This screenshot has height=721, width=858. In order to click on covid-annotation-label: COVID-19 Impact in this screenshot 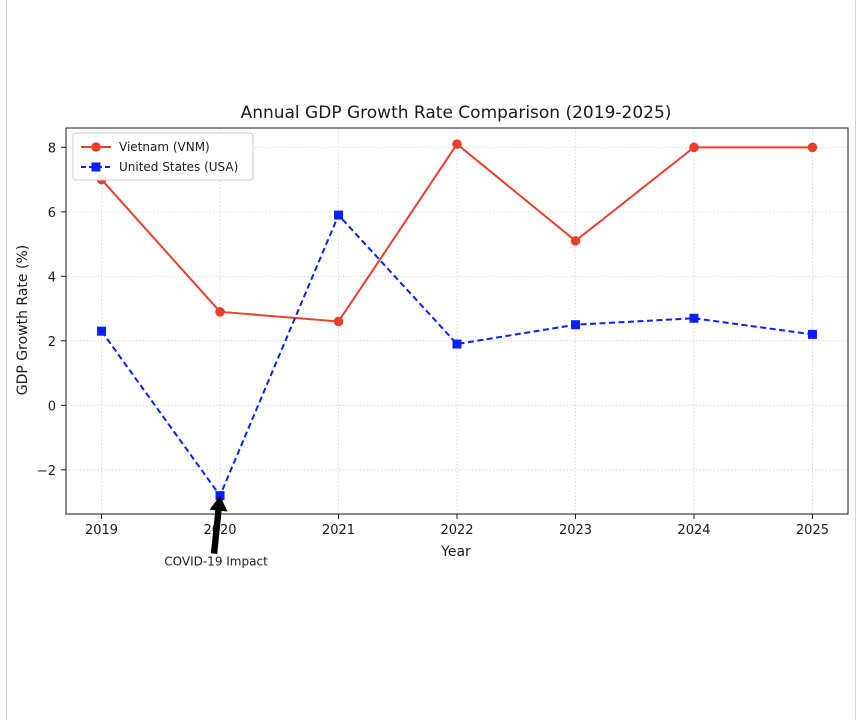, I will do `click(216, 562)`.